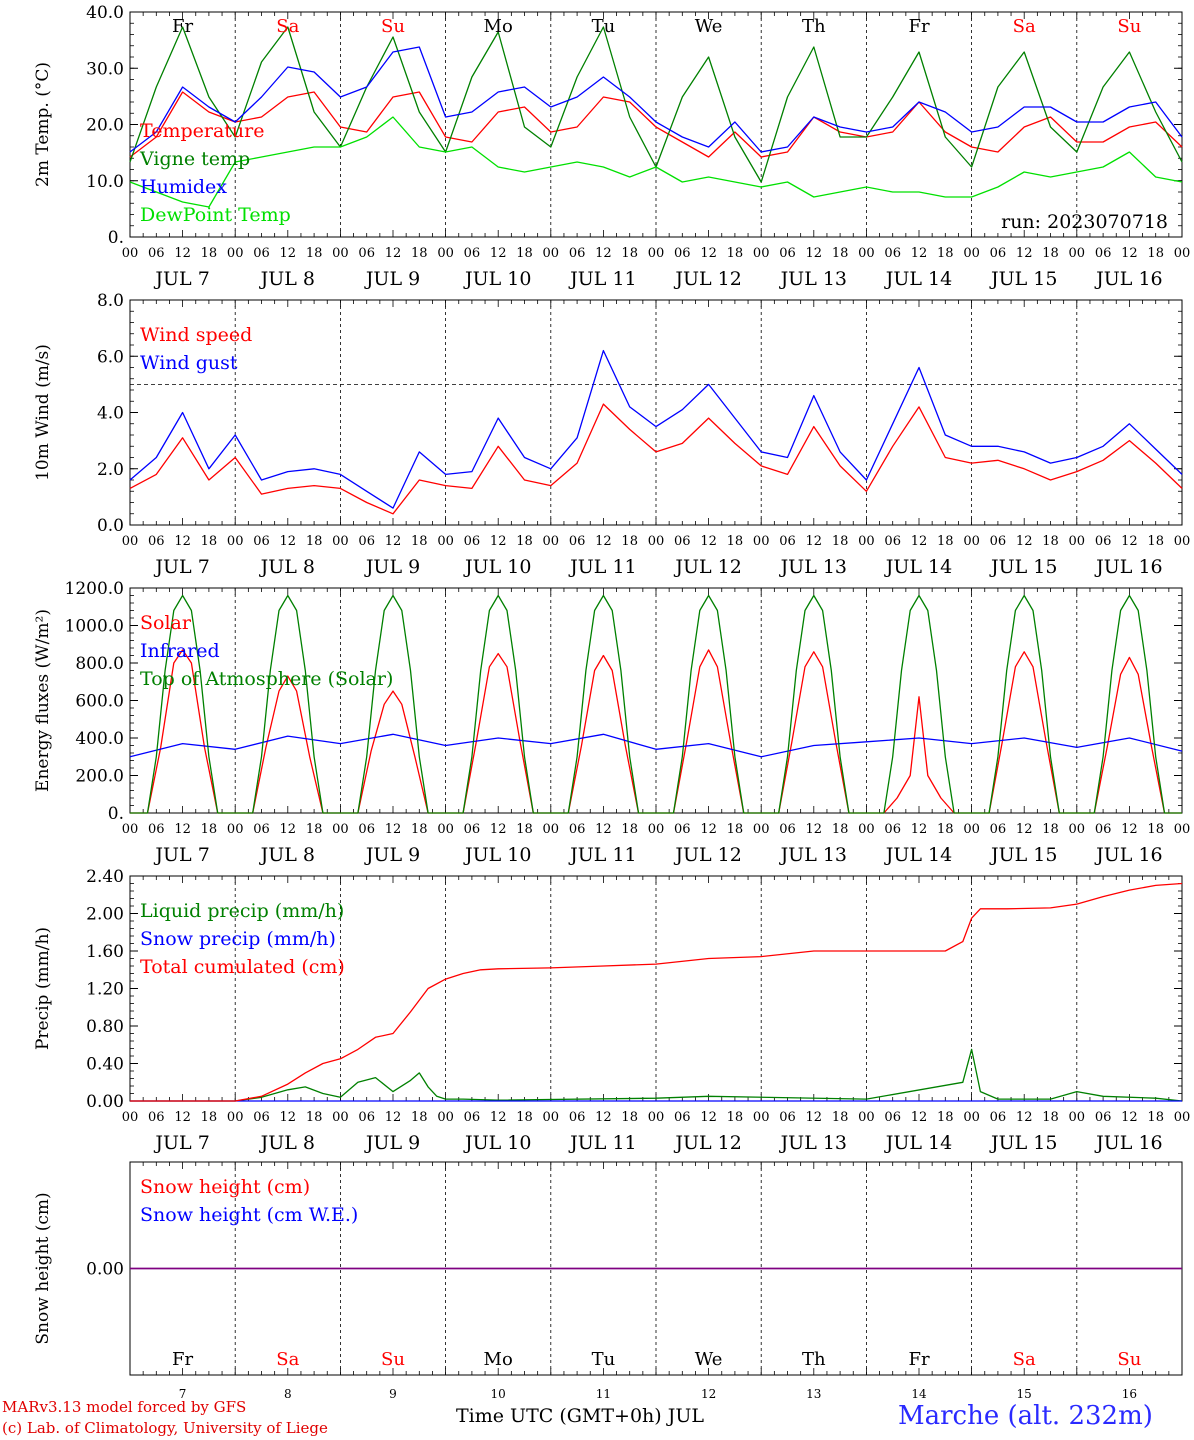 The image size is (1194, 1440). What do you see at coordinates (43, 1268) in the screenshot?
I see `y-axis-label: Snow height (cm)` at bounding box center [43, 1268].